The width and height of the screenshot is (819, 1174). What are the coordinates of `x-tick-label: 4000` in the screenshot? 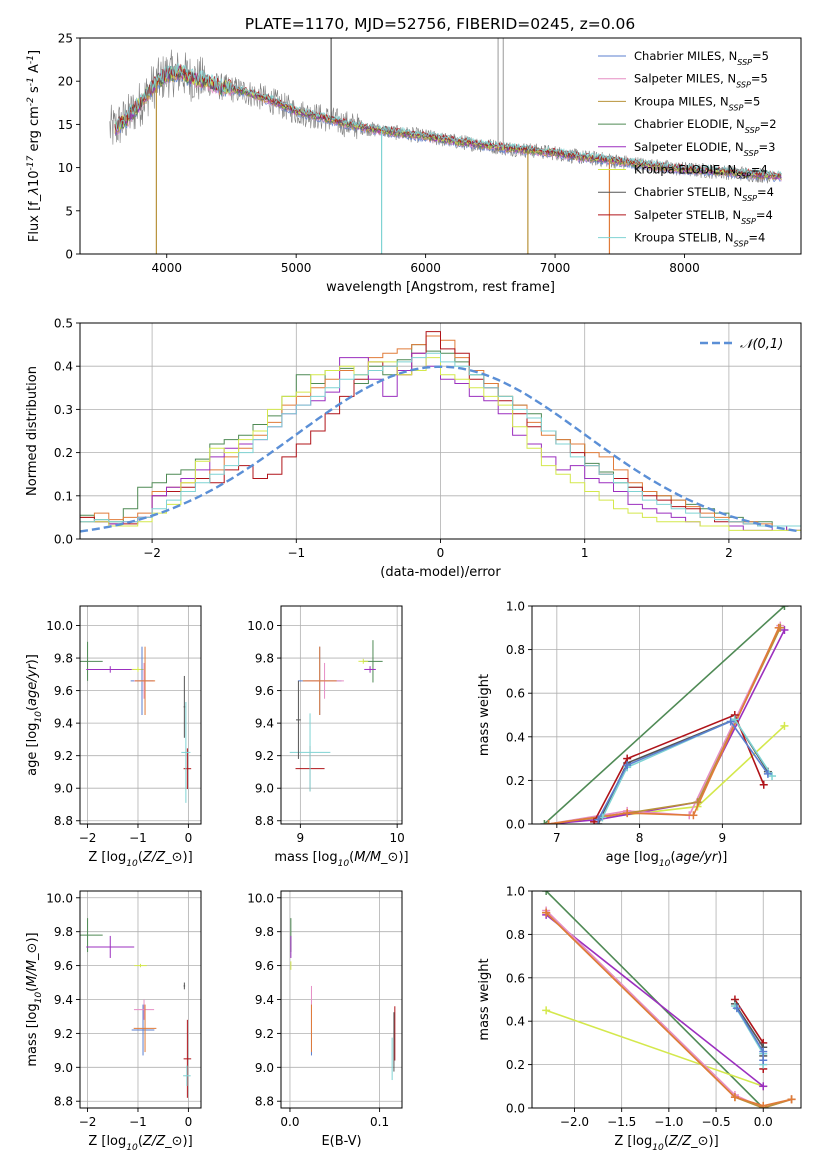 It's located at (166, 268).